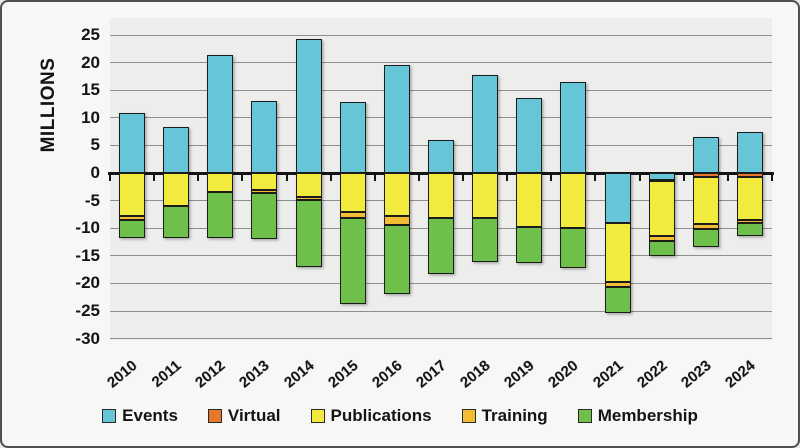 Image resolution: width=800 pixels, height=448 pixels. Describe the element at coordinates (617, 300) in the screenshot. I see `bar-segment-membership-2021` at that location.